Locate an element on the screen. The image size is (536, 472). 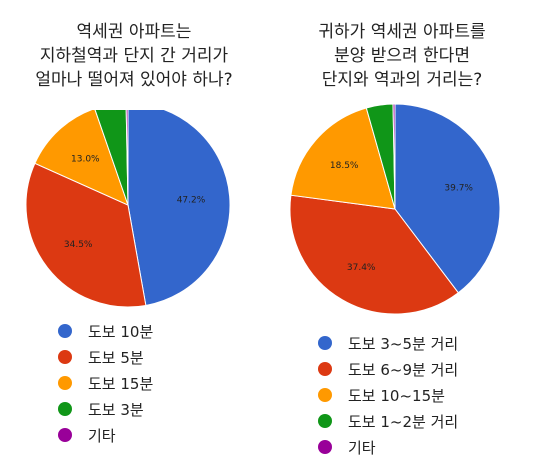
legend-item: 도보 3분 is located at coordinates (105, 409).